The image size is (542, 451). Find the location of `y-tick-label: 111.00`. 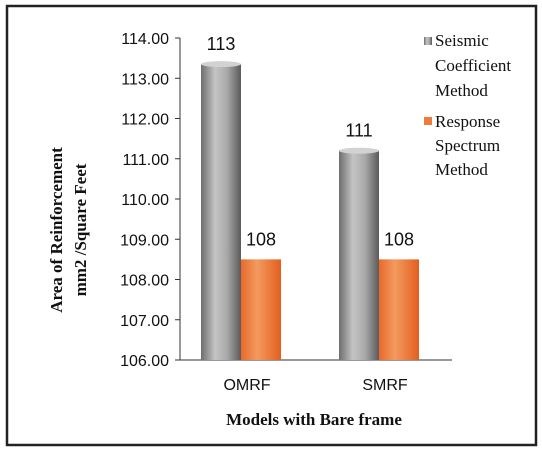

y-tick-label: 111.00 is located at coordinates (145, 160).